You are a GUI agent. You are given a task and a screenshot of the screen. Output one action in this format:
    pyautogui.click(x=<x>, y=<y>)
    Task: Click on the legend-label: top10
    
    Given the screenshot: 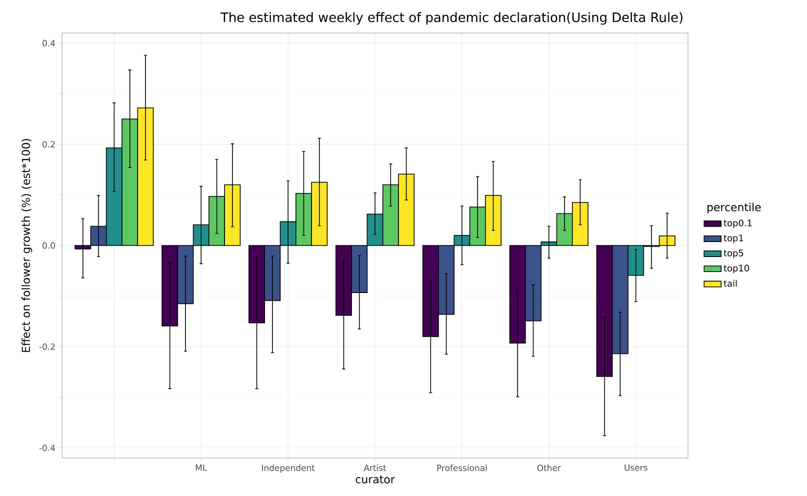 What is the action you would take?
    pyautogui.click(x=737, y=269)
    